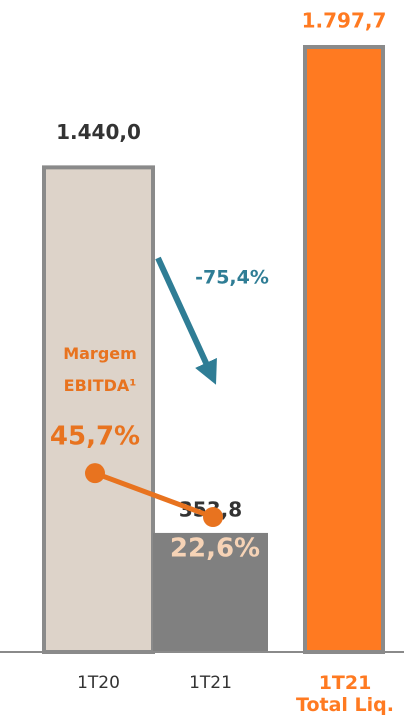 The width and height of the screenshot is (404, 716). What do you see at coordinates (215, 549) in the screenshot?
I see `line-value-label: 22,6%` at bounding box center [215, 549].